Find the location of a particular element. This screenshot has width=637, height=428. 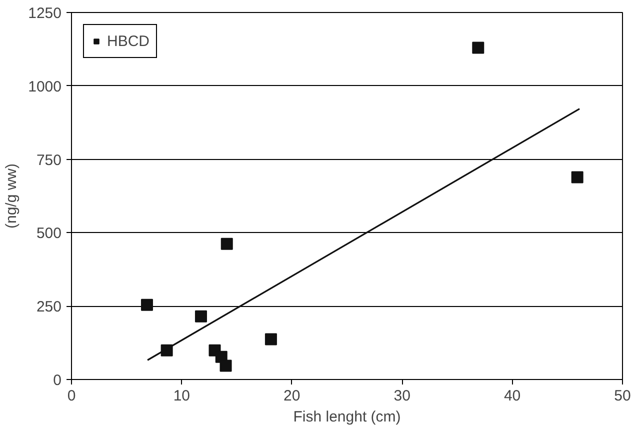

x-tick-label: 30 is located at coordinates (402, 396).